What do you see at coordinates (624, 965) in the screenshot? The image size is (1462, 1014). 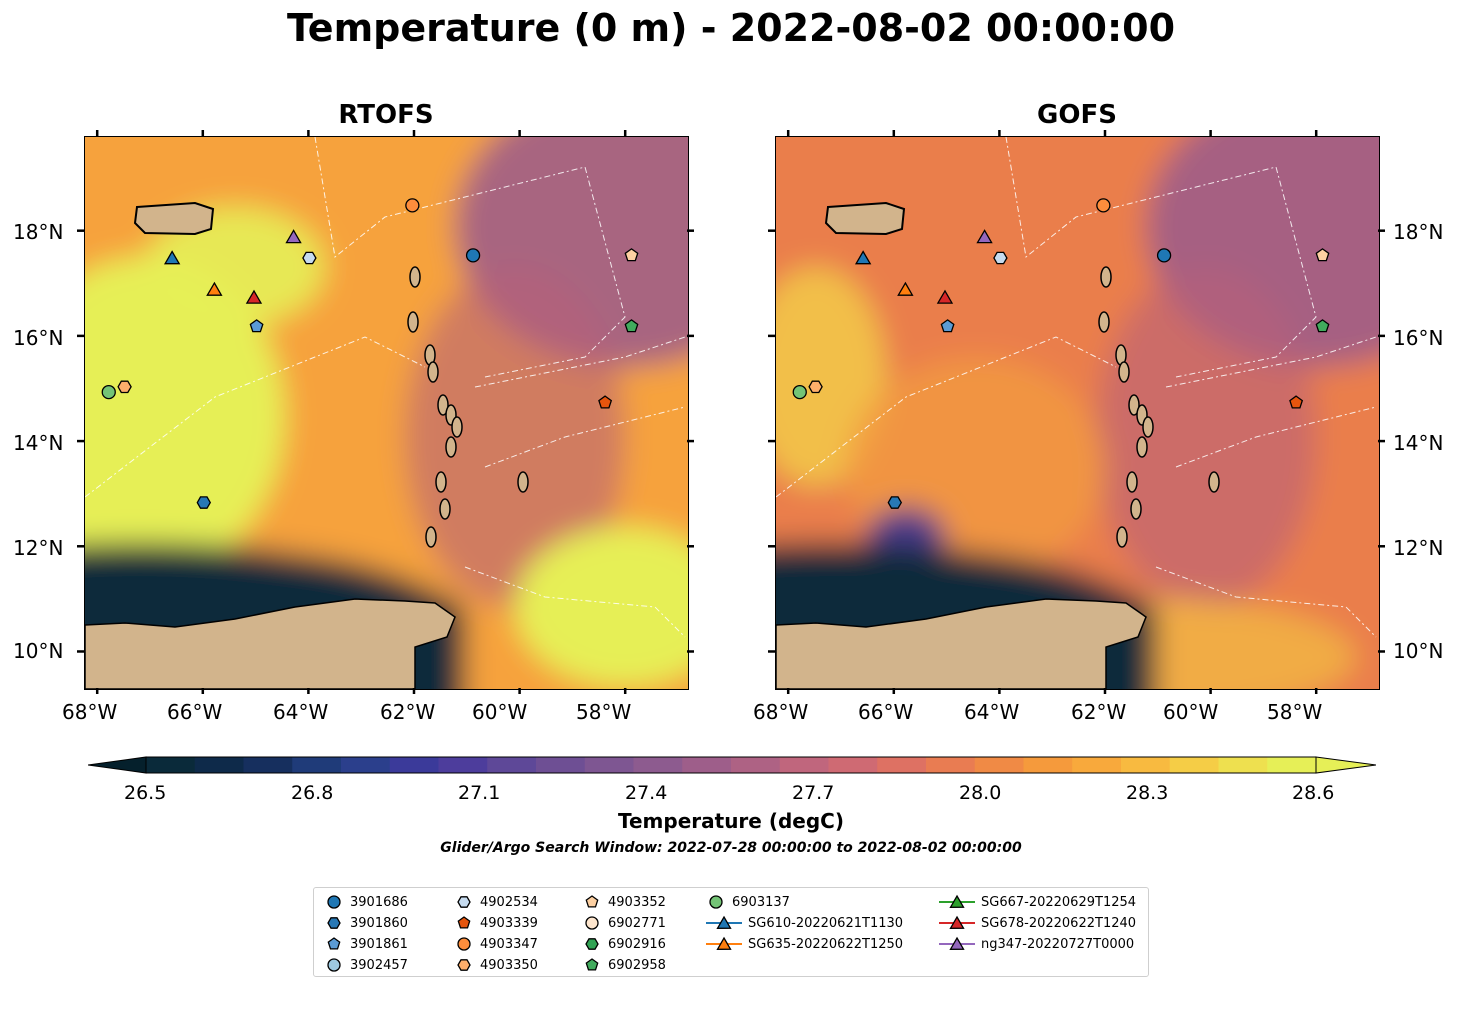 I see `legend-item-6902958: 6902958` at bounding box center [624, 965].